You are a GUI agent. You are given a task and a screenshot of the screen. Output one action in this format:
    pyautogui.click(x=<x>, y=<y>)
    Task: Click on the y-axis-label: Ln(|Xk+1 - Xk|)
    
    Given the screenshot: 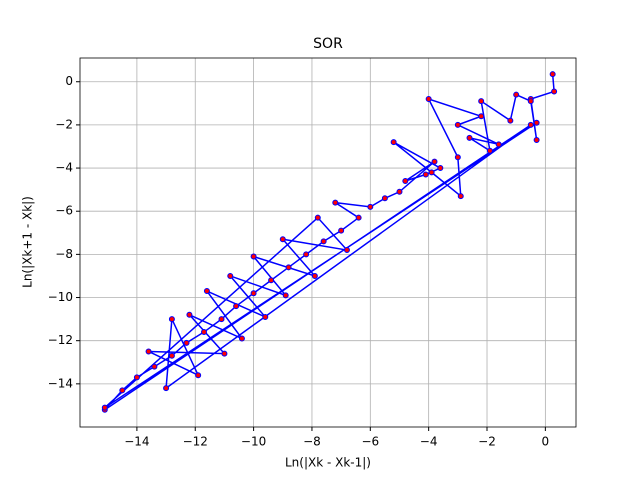 What is the action you would take?
    pyautogui.click(x=28, y=242)
    